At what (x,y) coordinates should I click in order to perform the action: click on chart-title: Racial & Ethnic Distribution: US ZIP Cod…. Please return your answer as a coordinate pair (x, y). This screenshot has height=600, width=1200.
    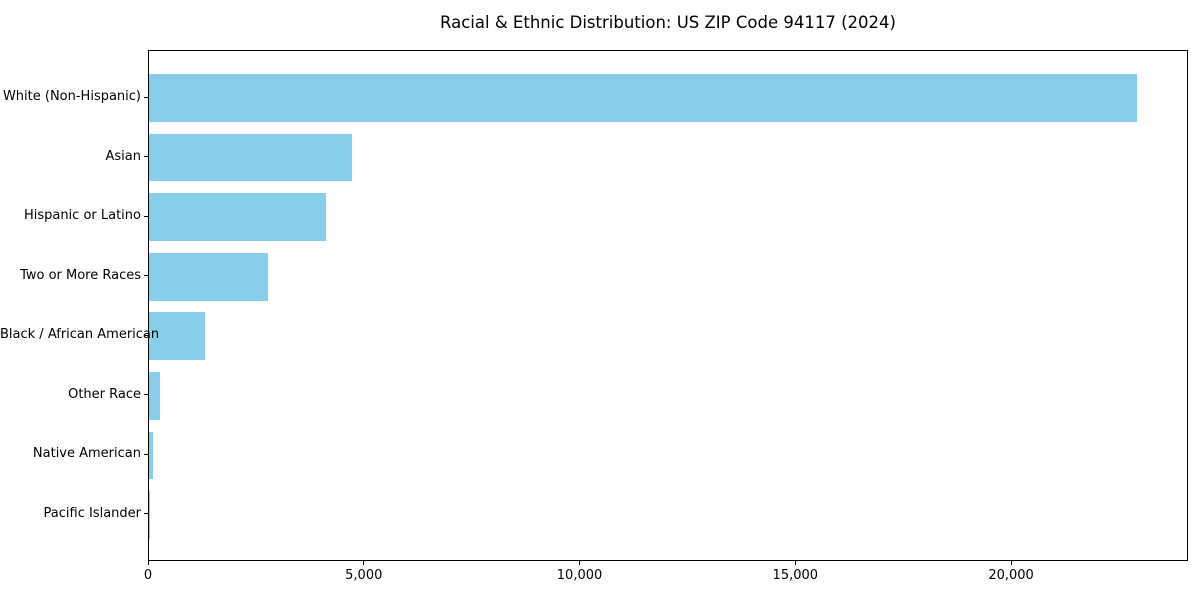
    Looking at the image, I should click on (668, 22).